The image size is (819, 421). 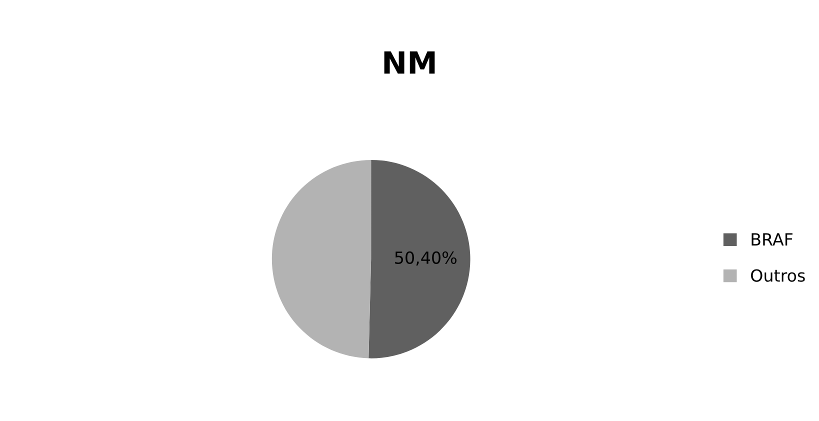 I want to click on legend-label: Outros, so click(x=778, y=275).